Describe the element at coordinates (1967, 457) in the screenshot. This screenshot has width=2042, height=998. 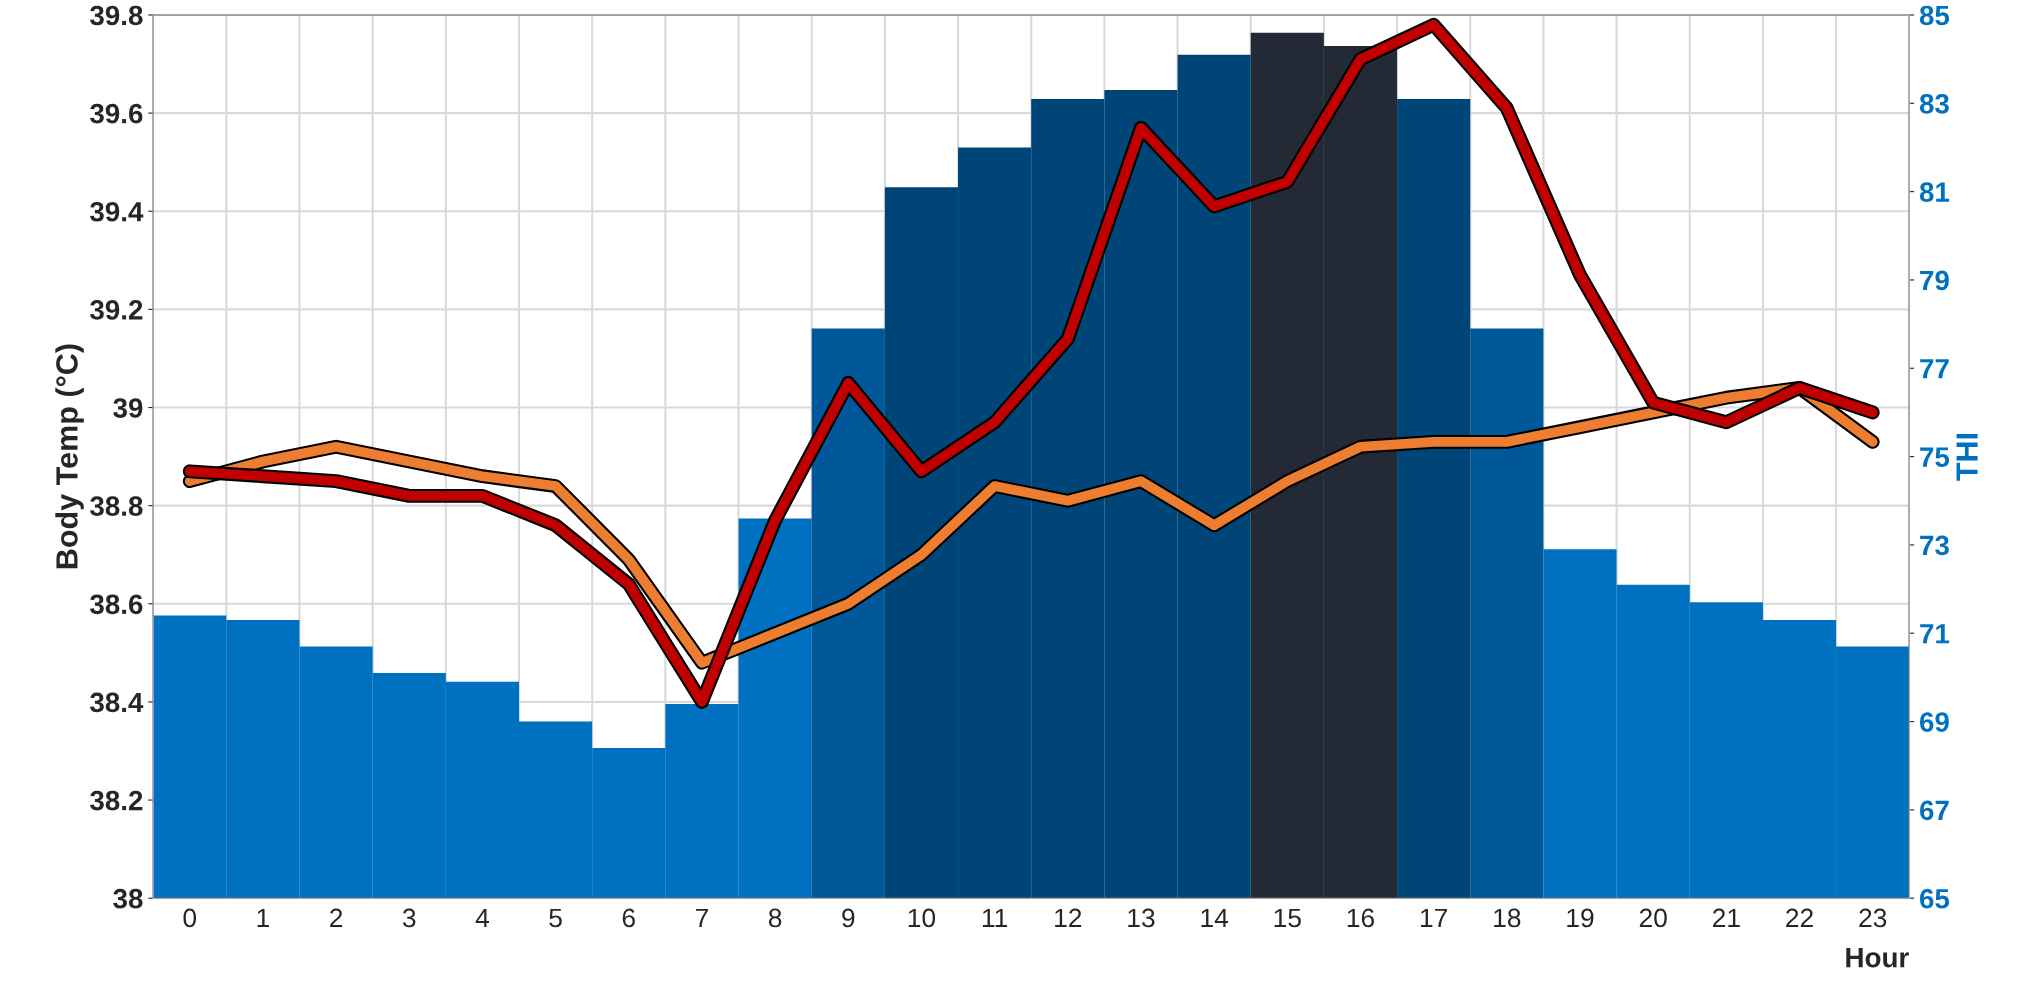
I see `y2-axis-title: THI` at that location.